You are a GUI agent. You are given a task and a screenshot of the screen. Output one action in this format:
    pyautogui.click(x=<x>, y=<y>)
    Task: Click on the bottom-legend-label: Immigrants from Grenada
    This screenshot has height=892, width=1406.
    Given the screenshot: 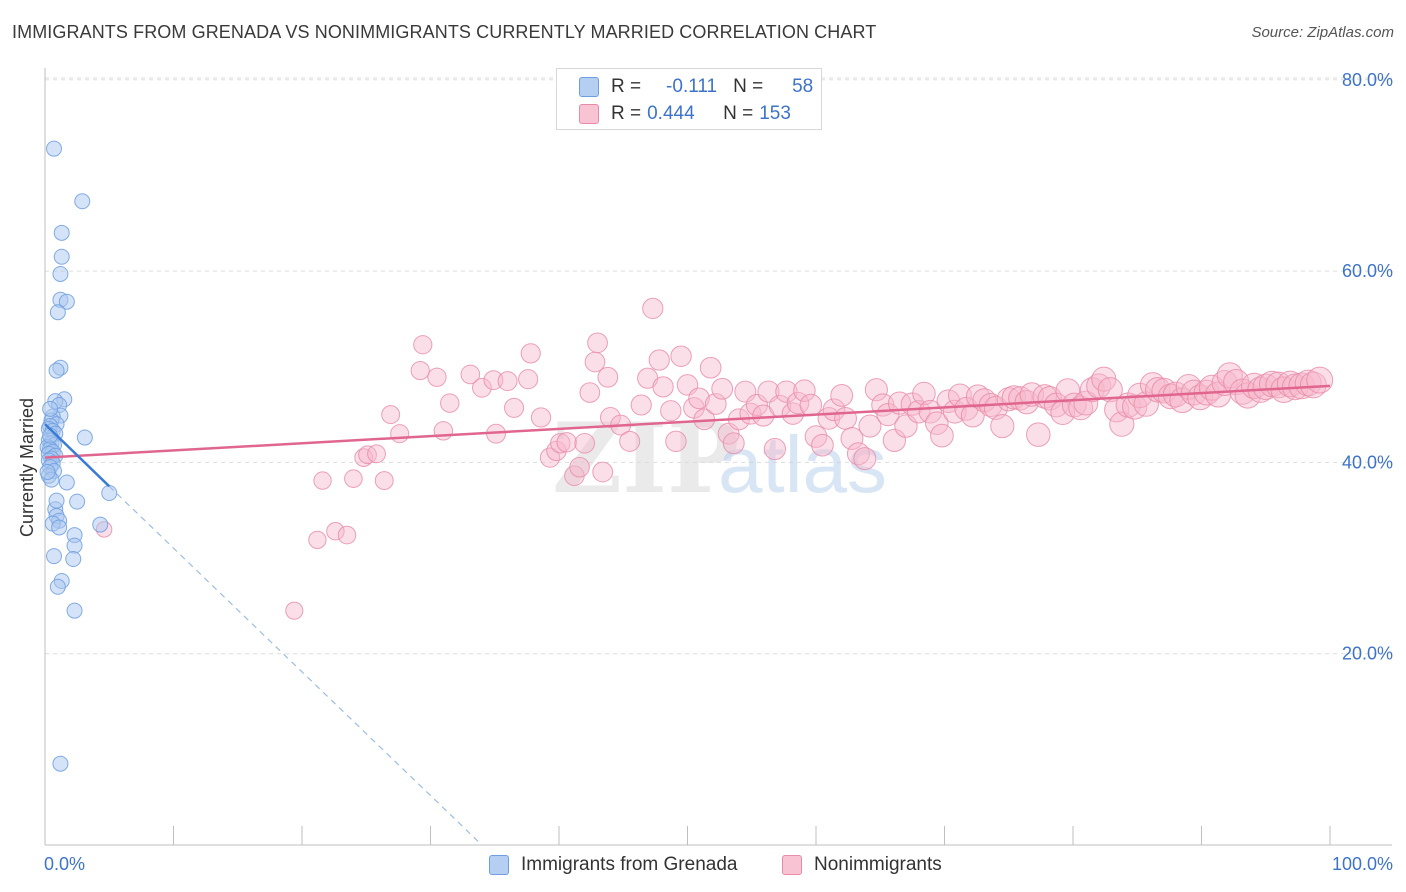 What is the action you would take?
    pyautogui.click(x=629, y=864)
    